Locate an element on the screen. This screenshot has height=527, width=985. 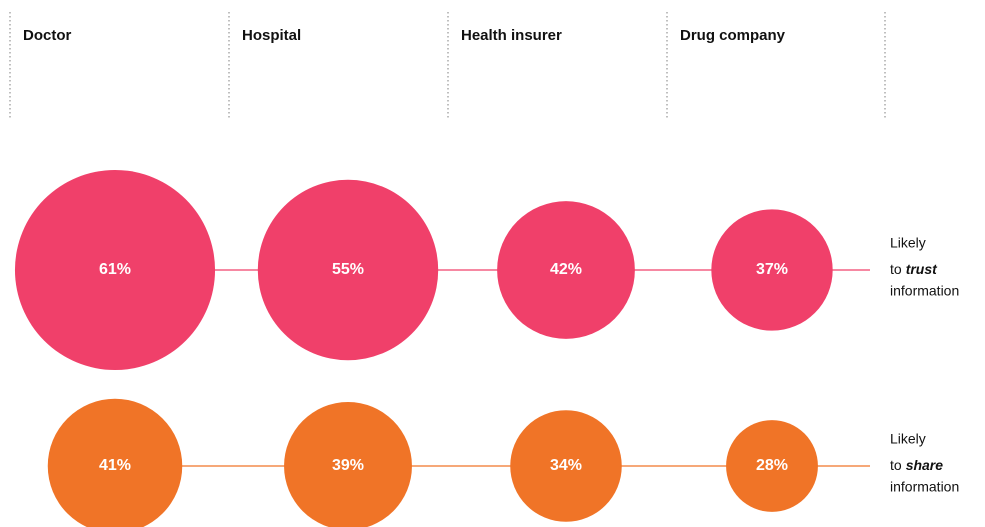
row-label-emphasis: trust is located at coordinates (922, 269).